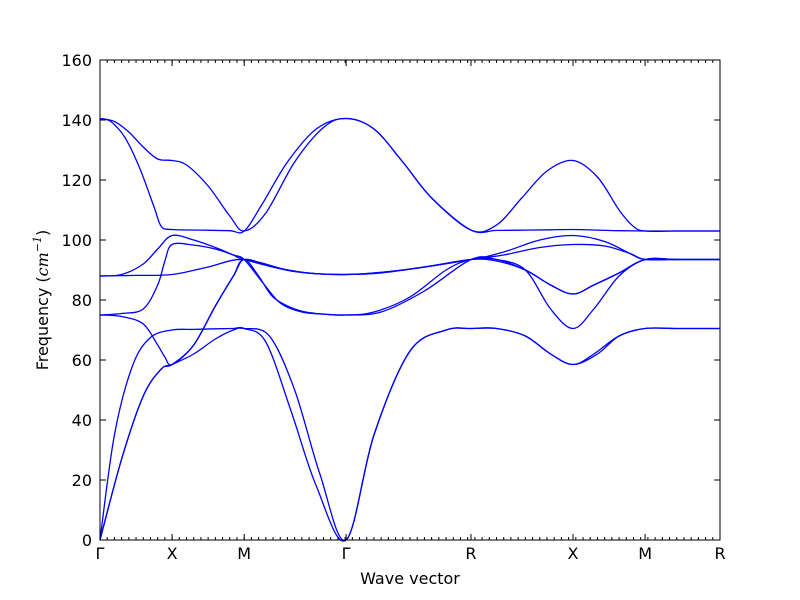 This screenshot has width=800, height=600. Describe the element at coordinates (42, 264) in the screenshot. I see `y-axis-unit-base: cm` at that location.